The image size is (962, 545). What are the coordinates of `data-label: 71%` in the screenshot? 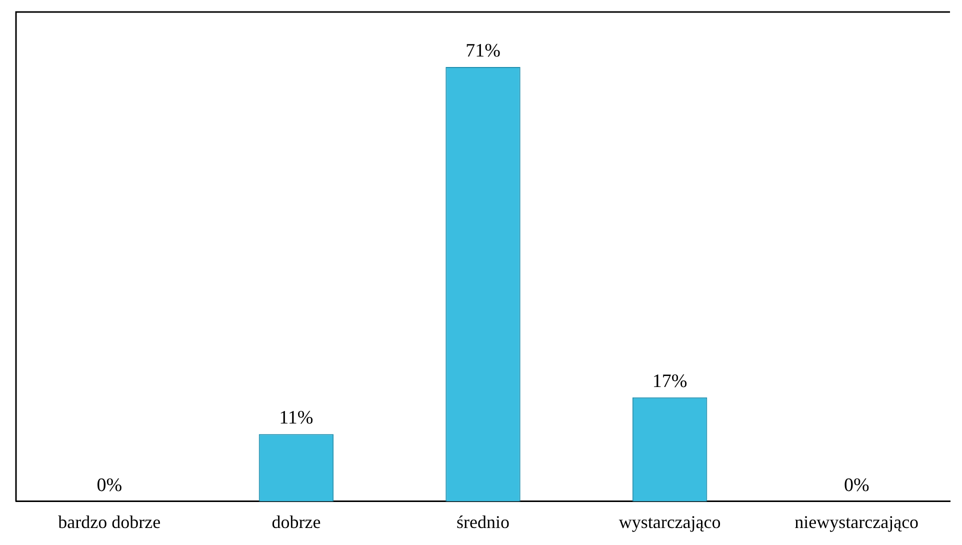 It's located at (483, 51).